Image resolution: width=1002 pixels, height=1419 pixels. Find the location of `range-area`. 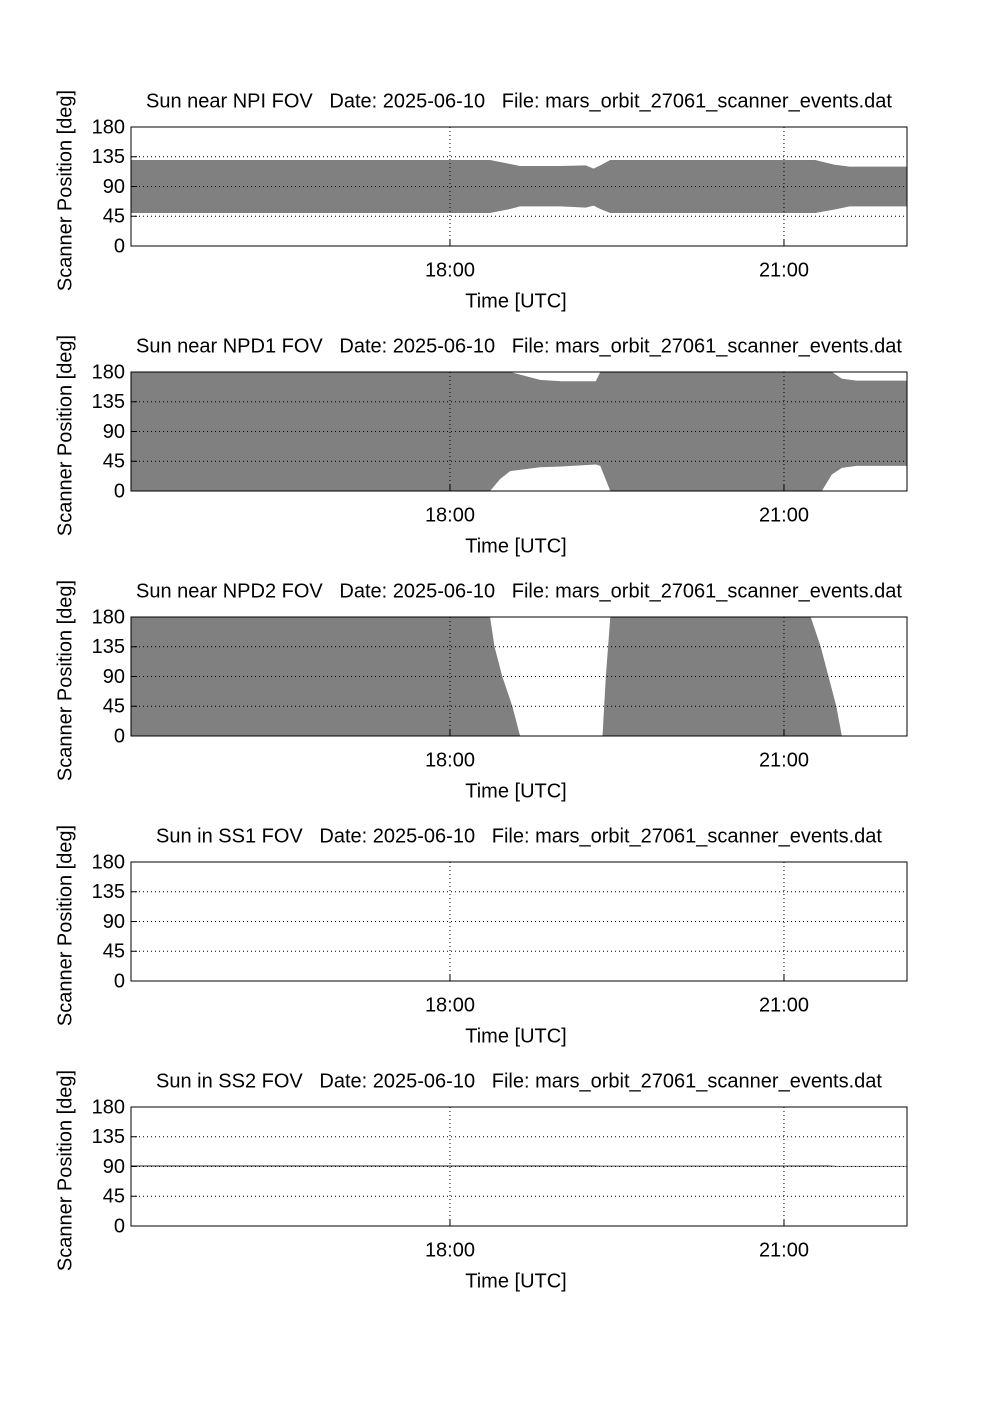

range-area is located at coordinates (519, 676).